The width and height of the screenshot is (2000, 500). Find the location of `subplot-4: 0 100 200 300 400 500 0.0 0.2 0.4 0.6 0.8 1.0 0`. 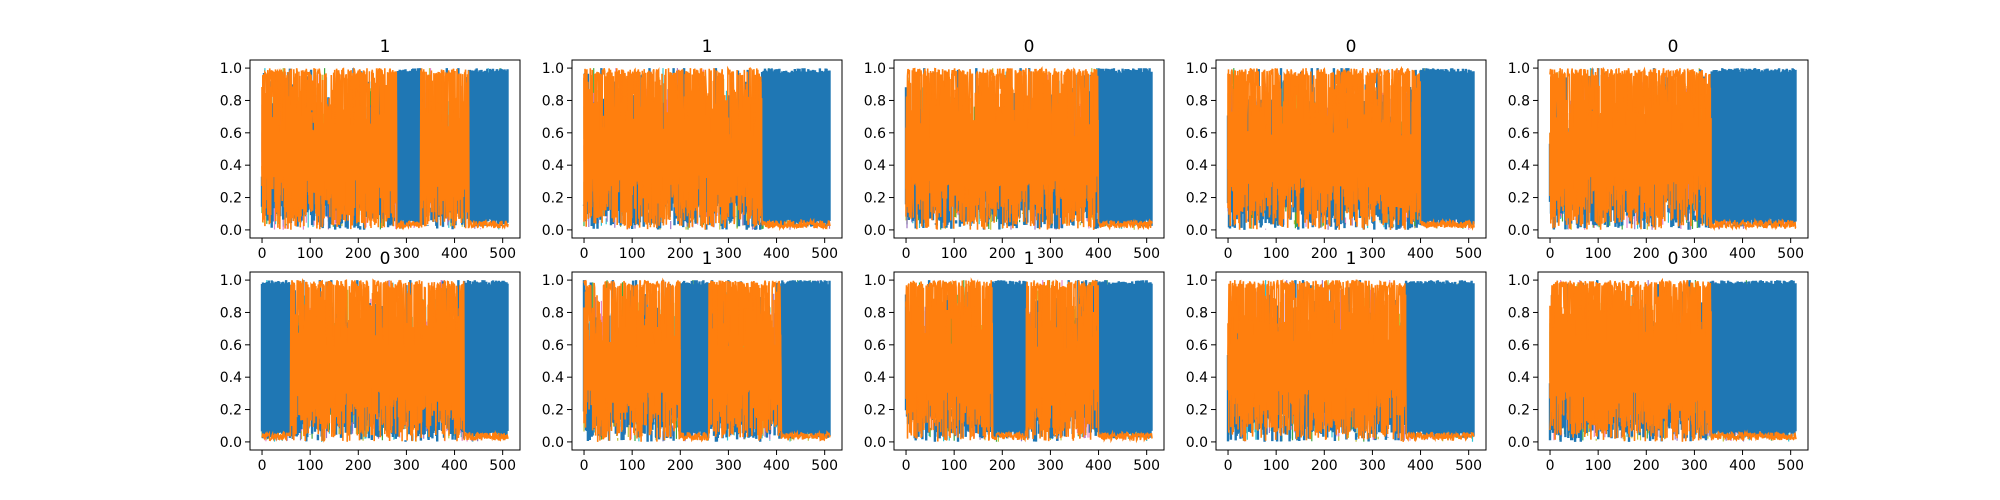

subplot-4: 0 100 200 300 400 500 0.0 0.2 0.4 0.6 0.8 1.0 0 is located at coordinates (1336, 149).